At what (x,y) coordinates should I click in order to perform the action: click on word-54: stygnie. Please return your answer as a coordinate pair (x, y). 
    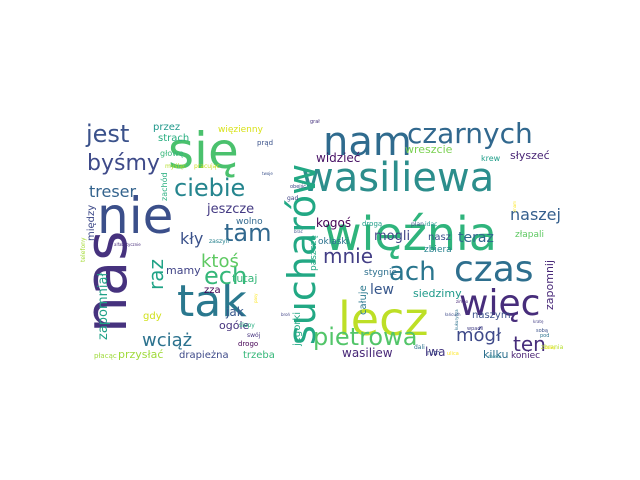
    Looking at the image, I should click on (380, 273).